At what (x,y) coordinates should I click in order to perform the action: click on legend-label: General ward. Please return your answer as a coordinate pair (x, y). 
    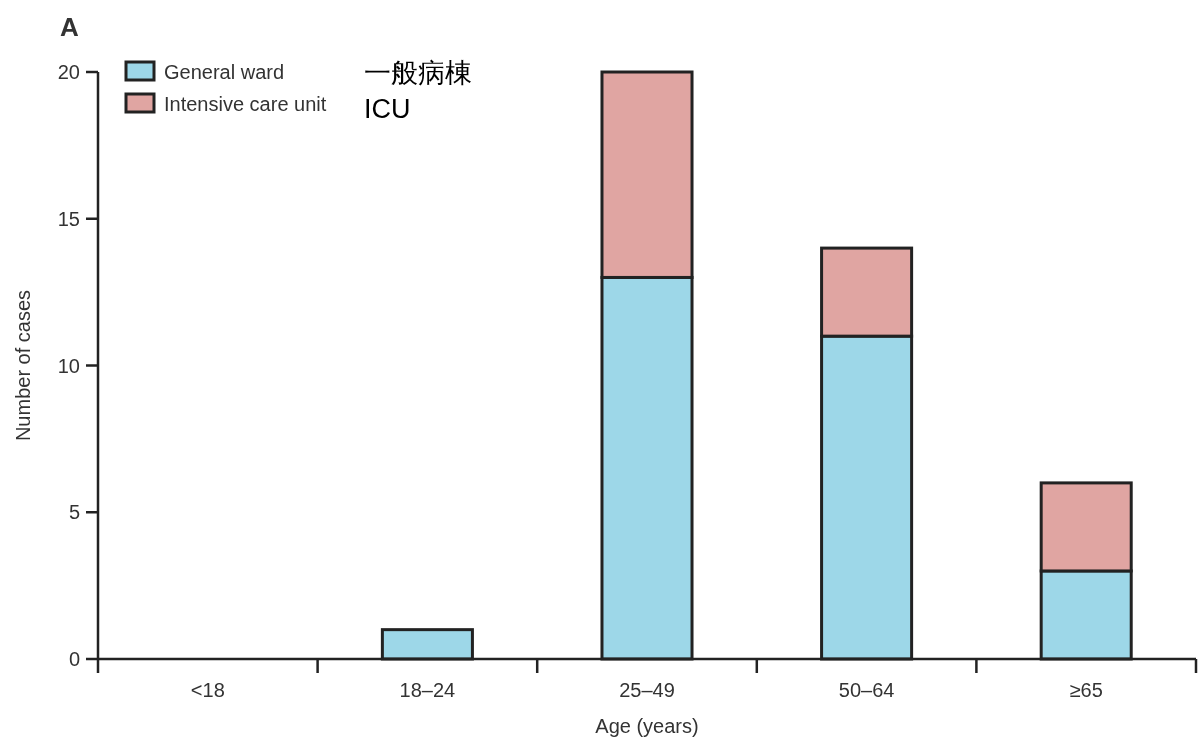
    Looking at the image, I should click on (224, 72).